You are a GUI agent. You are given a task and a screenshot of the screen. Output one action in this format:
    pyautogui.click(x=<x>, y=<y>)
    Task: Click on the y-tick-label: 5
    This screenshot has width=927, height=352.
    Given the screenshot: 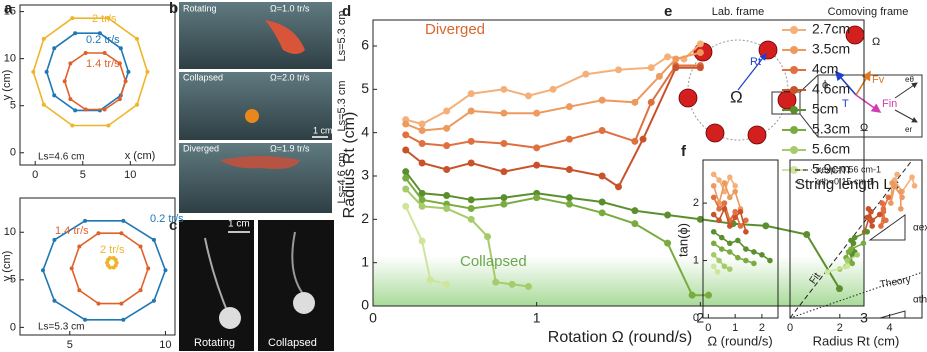 What is the action you would take?
    pyautogui.click(x=365, y=88)
    